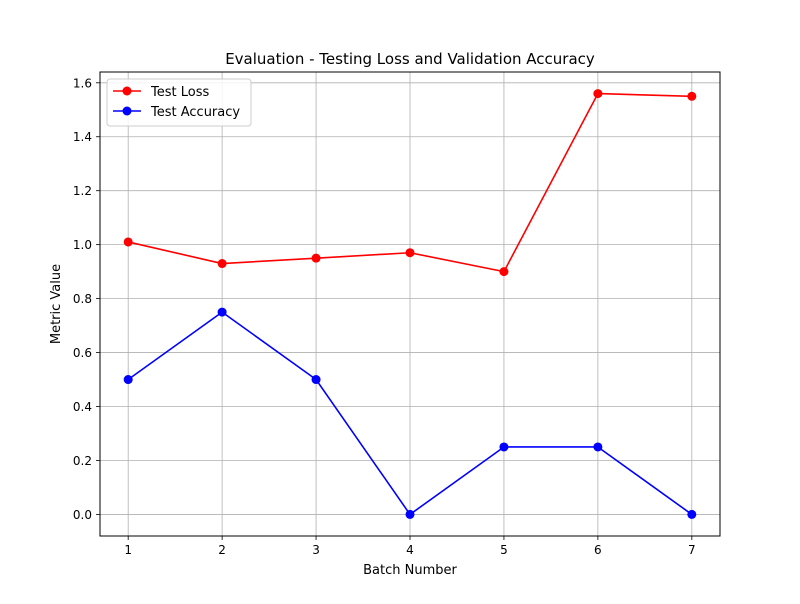 The image size is (800, 604). Describe the element at coordinates (410, 570) in the screenshot. I see `x-axis-label: Batch Number` at that location.